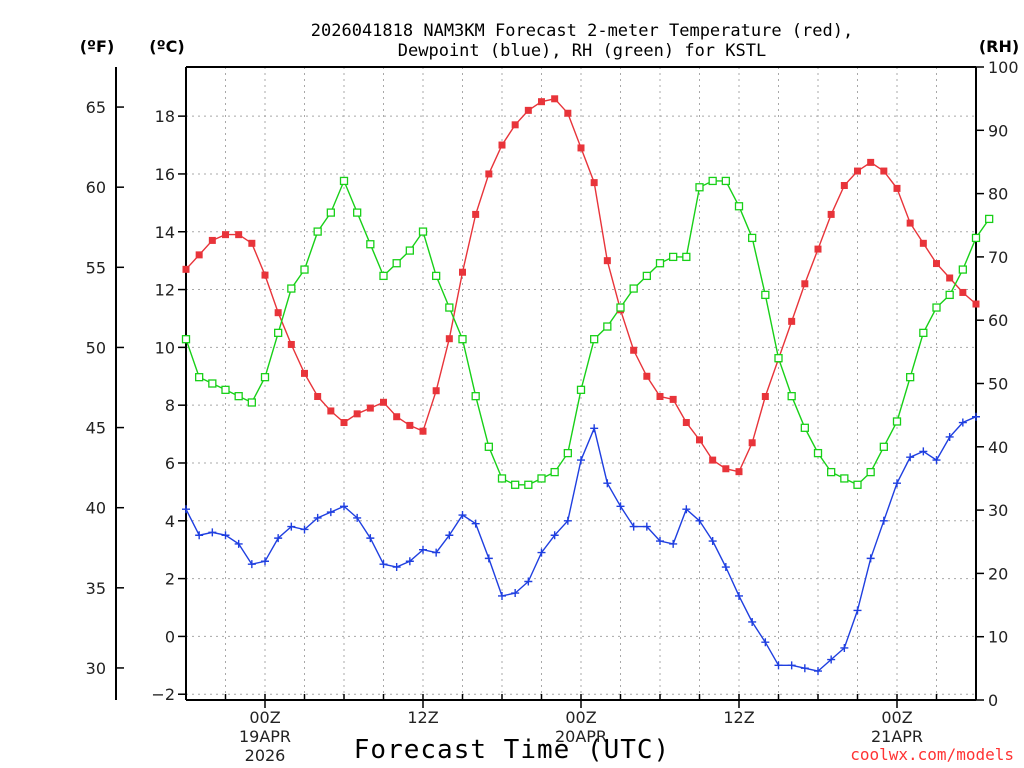 Image resolution: width=1024 pixels, height=768 pixels. What do you see at coordinates (998, 194) in the screenshot?
I see `rh-tick-label: 80` at bounding box center [998, 194].